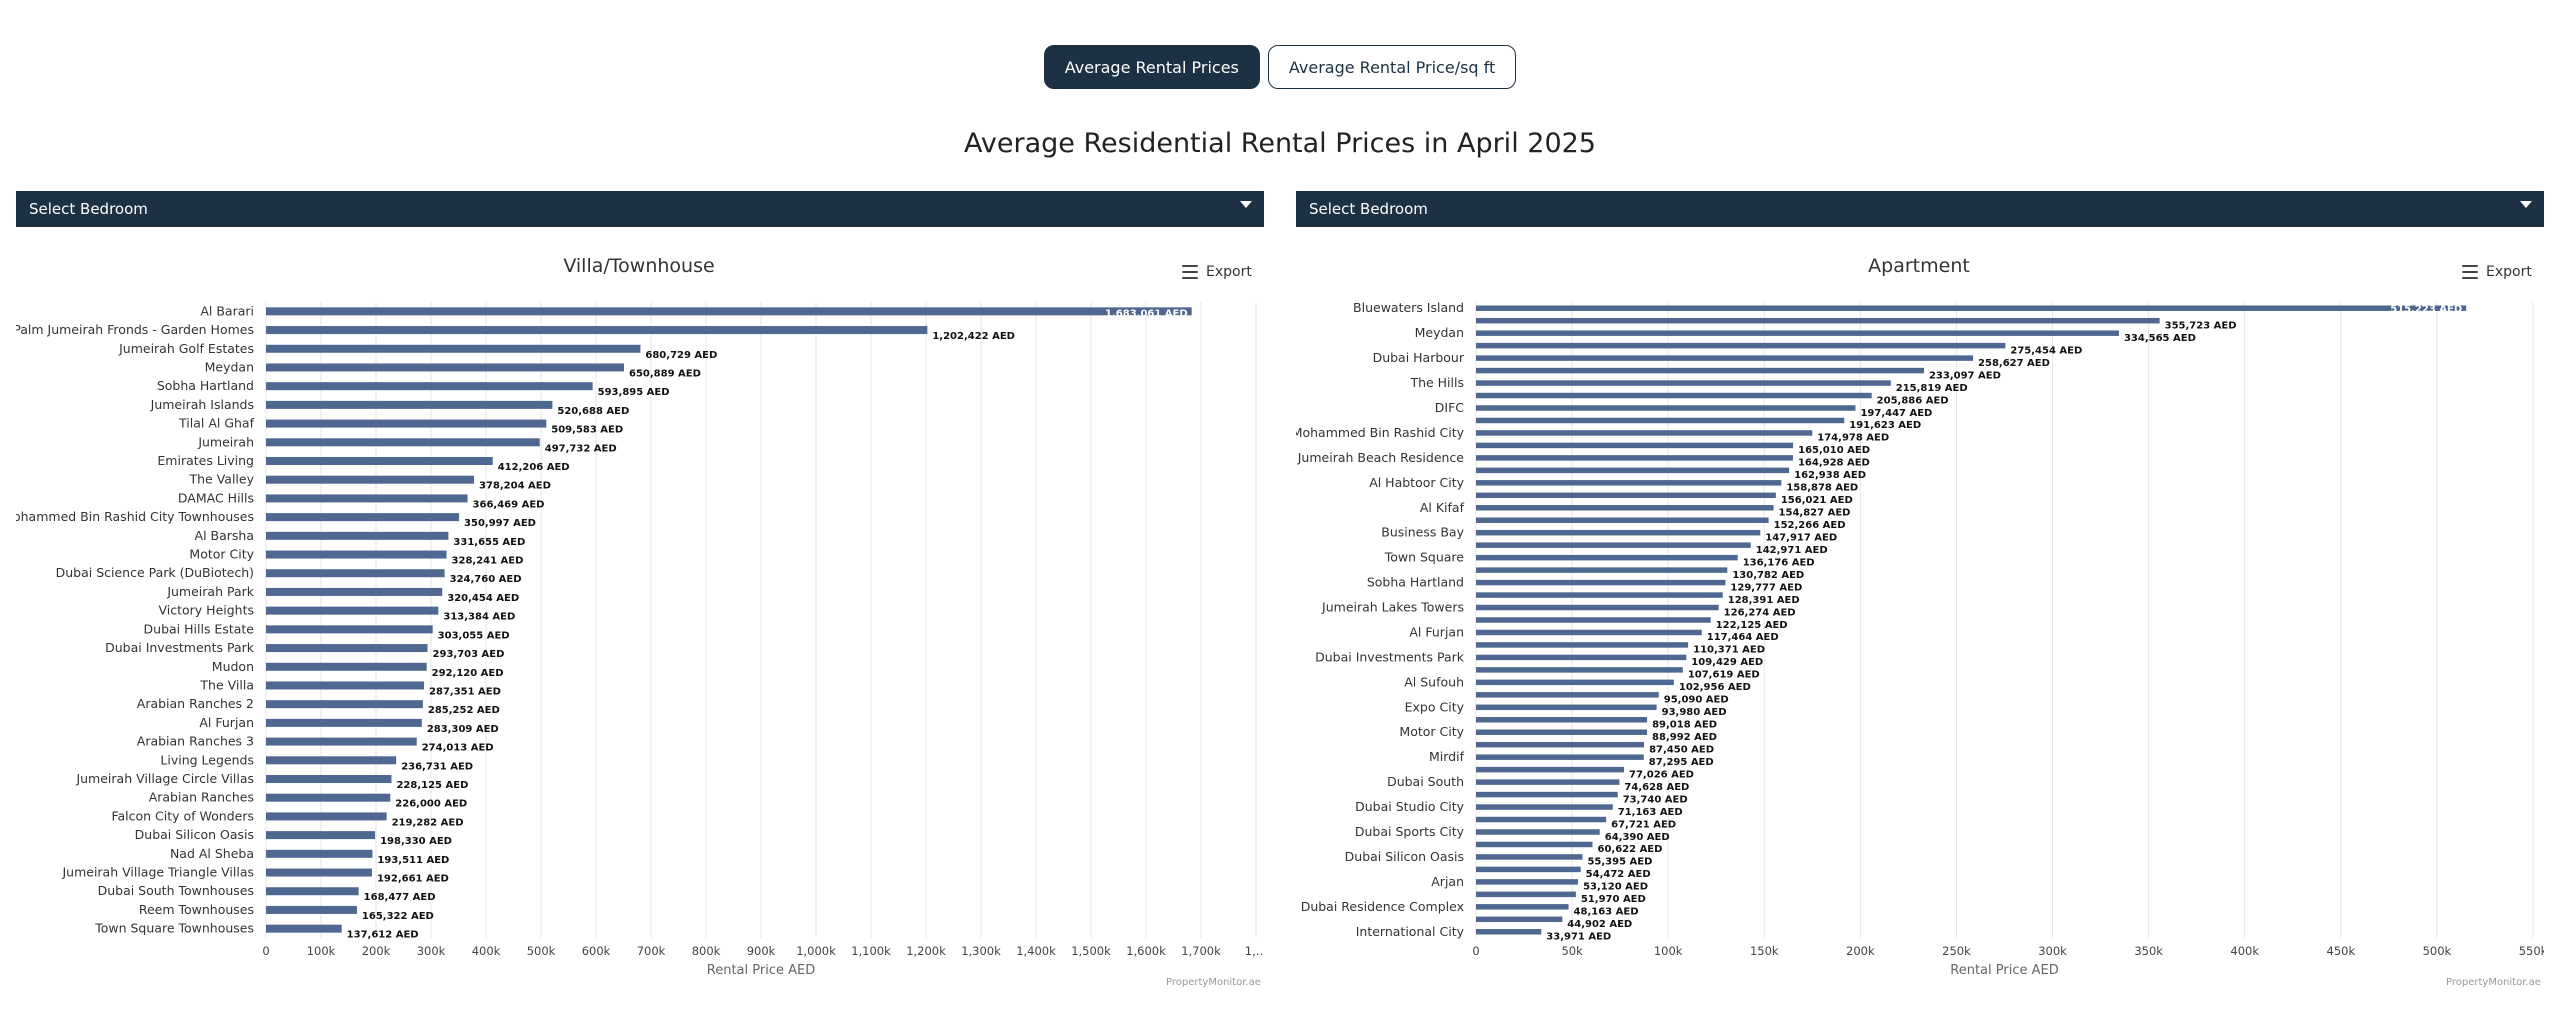  What do you see at coordinates (1409, 806) in the screenshot?
I see `category-label: Dubai Studio City` at bounding box center [1409, 806].